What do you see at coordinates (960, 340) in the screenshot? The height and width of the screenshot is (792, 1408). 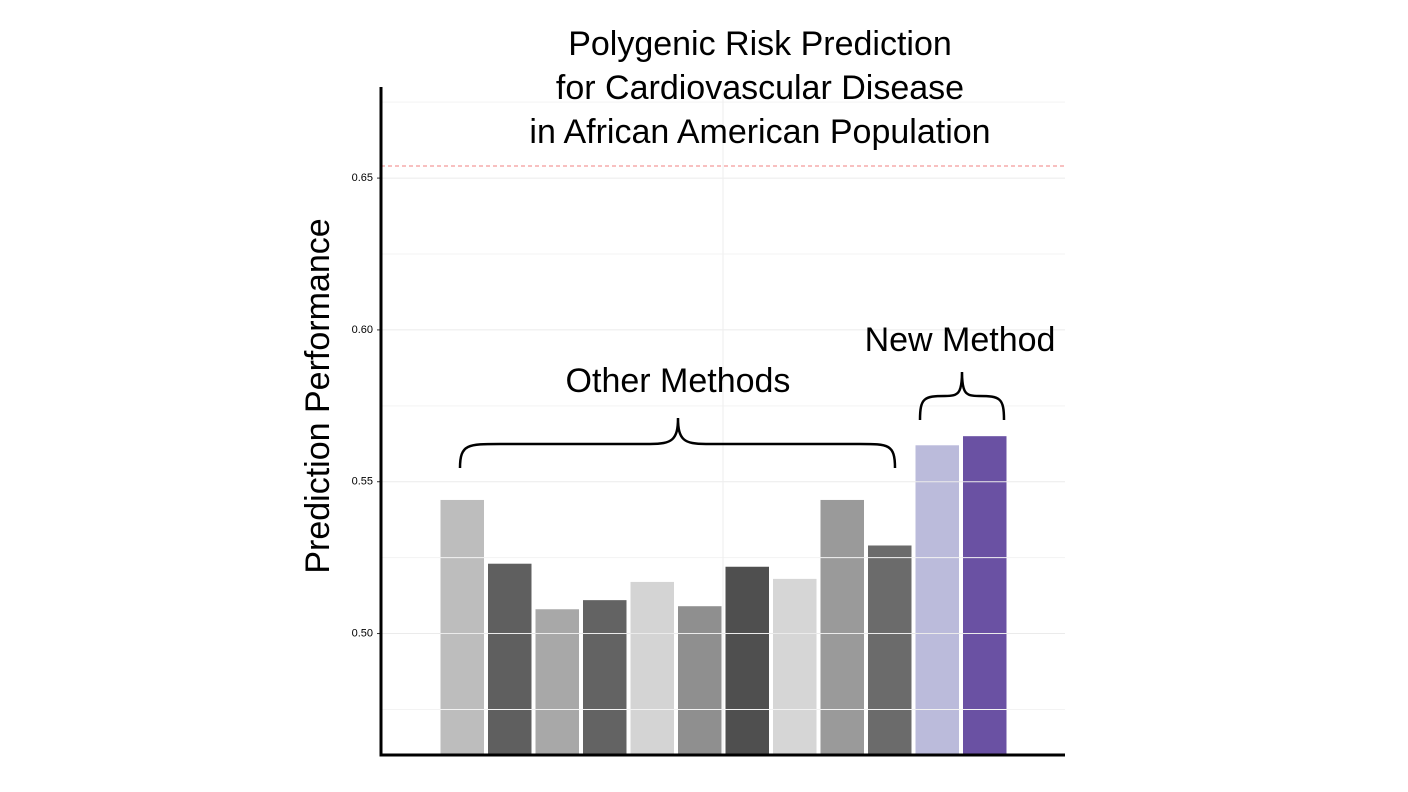 I see `annotation: New Method` at bounding box center [960, 340].